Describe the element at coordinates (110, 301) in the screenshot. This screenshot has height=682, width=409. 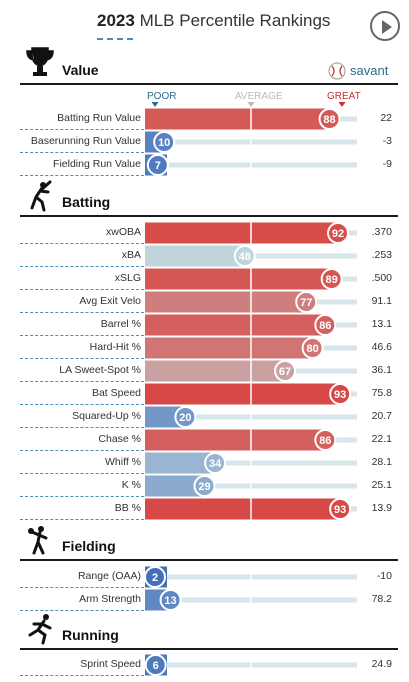
I see `row-label: Avg Exit Velo` at that location.